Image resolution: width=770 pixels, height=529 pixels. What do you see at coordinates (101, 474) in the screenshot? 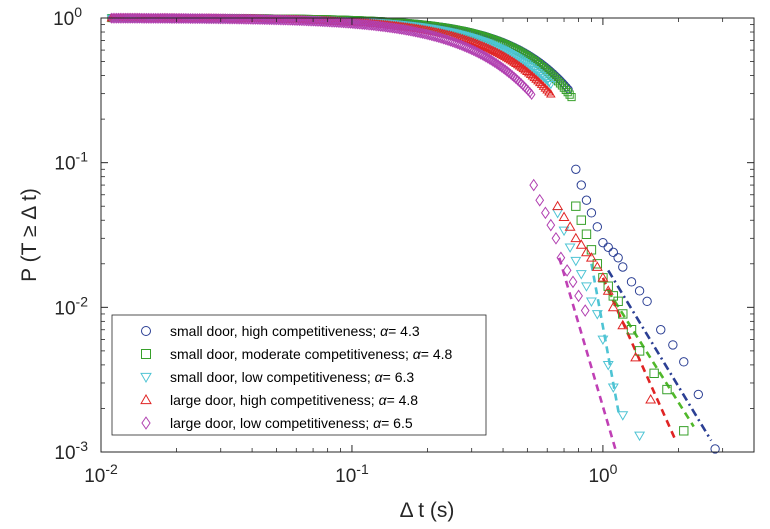
I see `x-tick-label: 10⁻²` at bounding box center [101, 474].